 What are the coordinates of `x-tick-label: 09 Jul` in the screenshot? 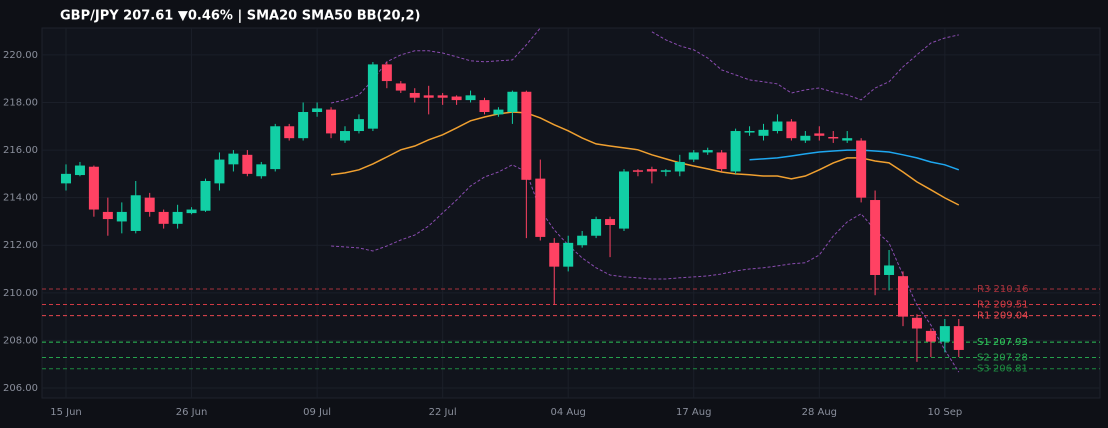 It's located at (317, 412).